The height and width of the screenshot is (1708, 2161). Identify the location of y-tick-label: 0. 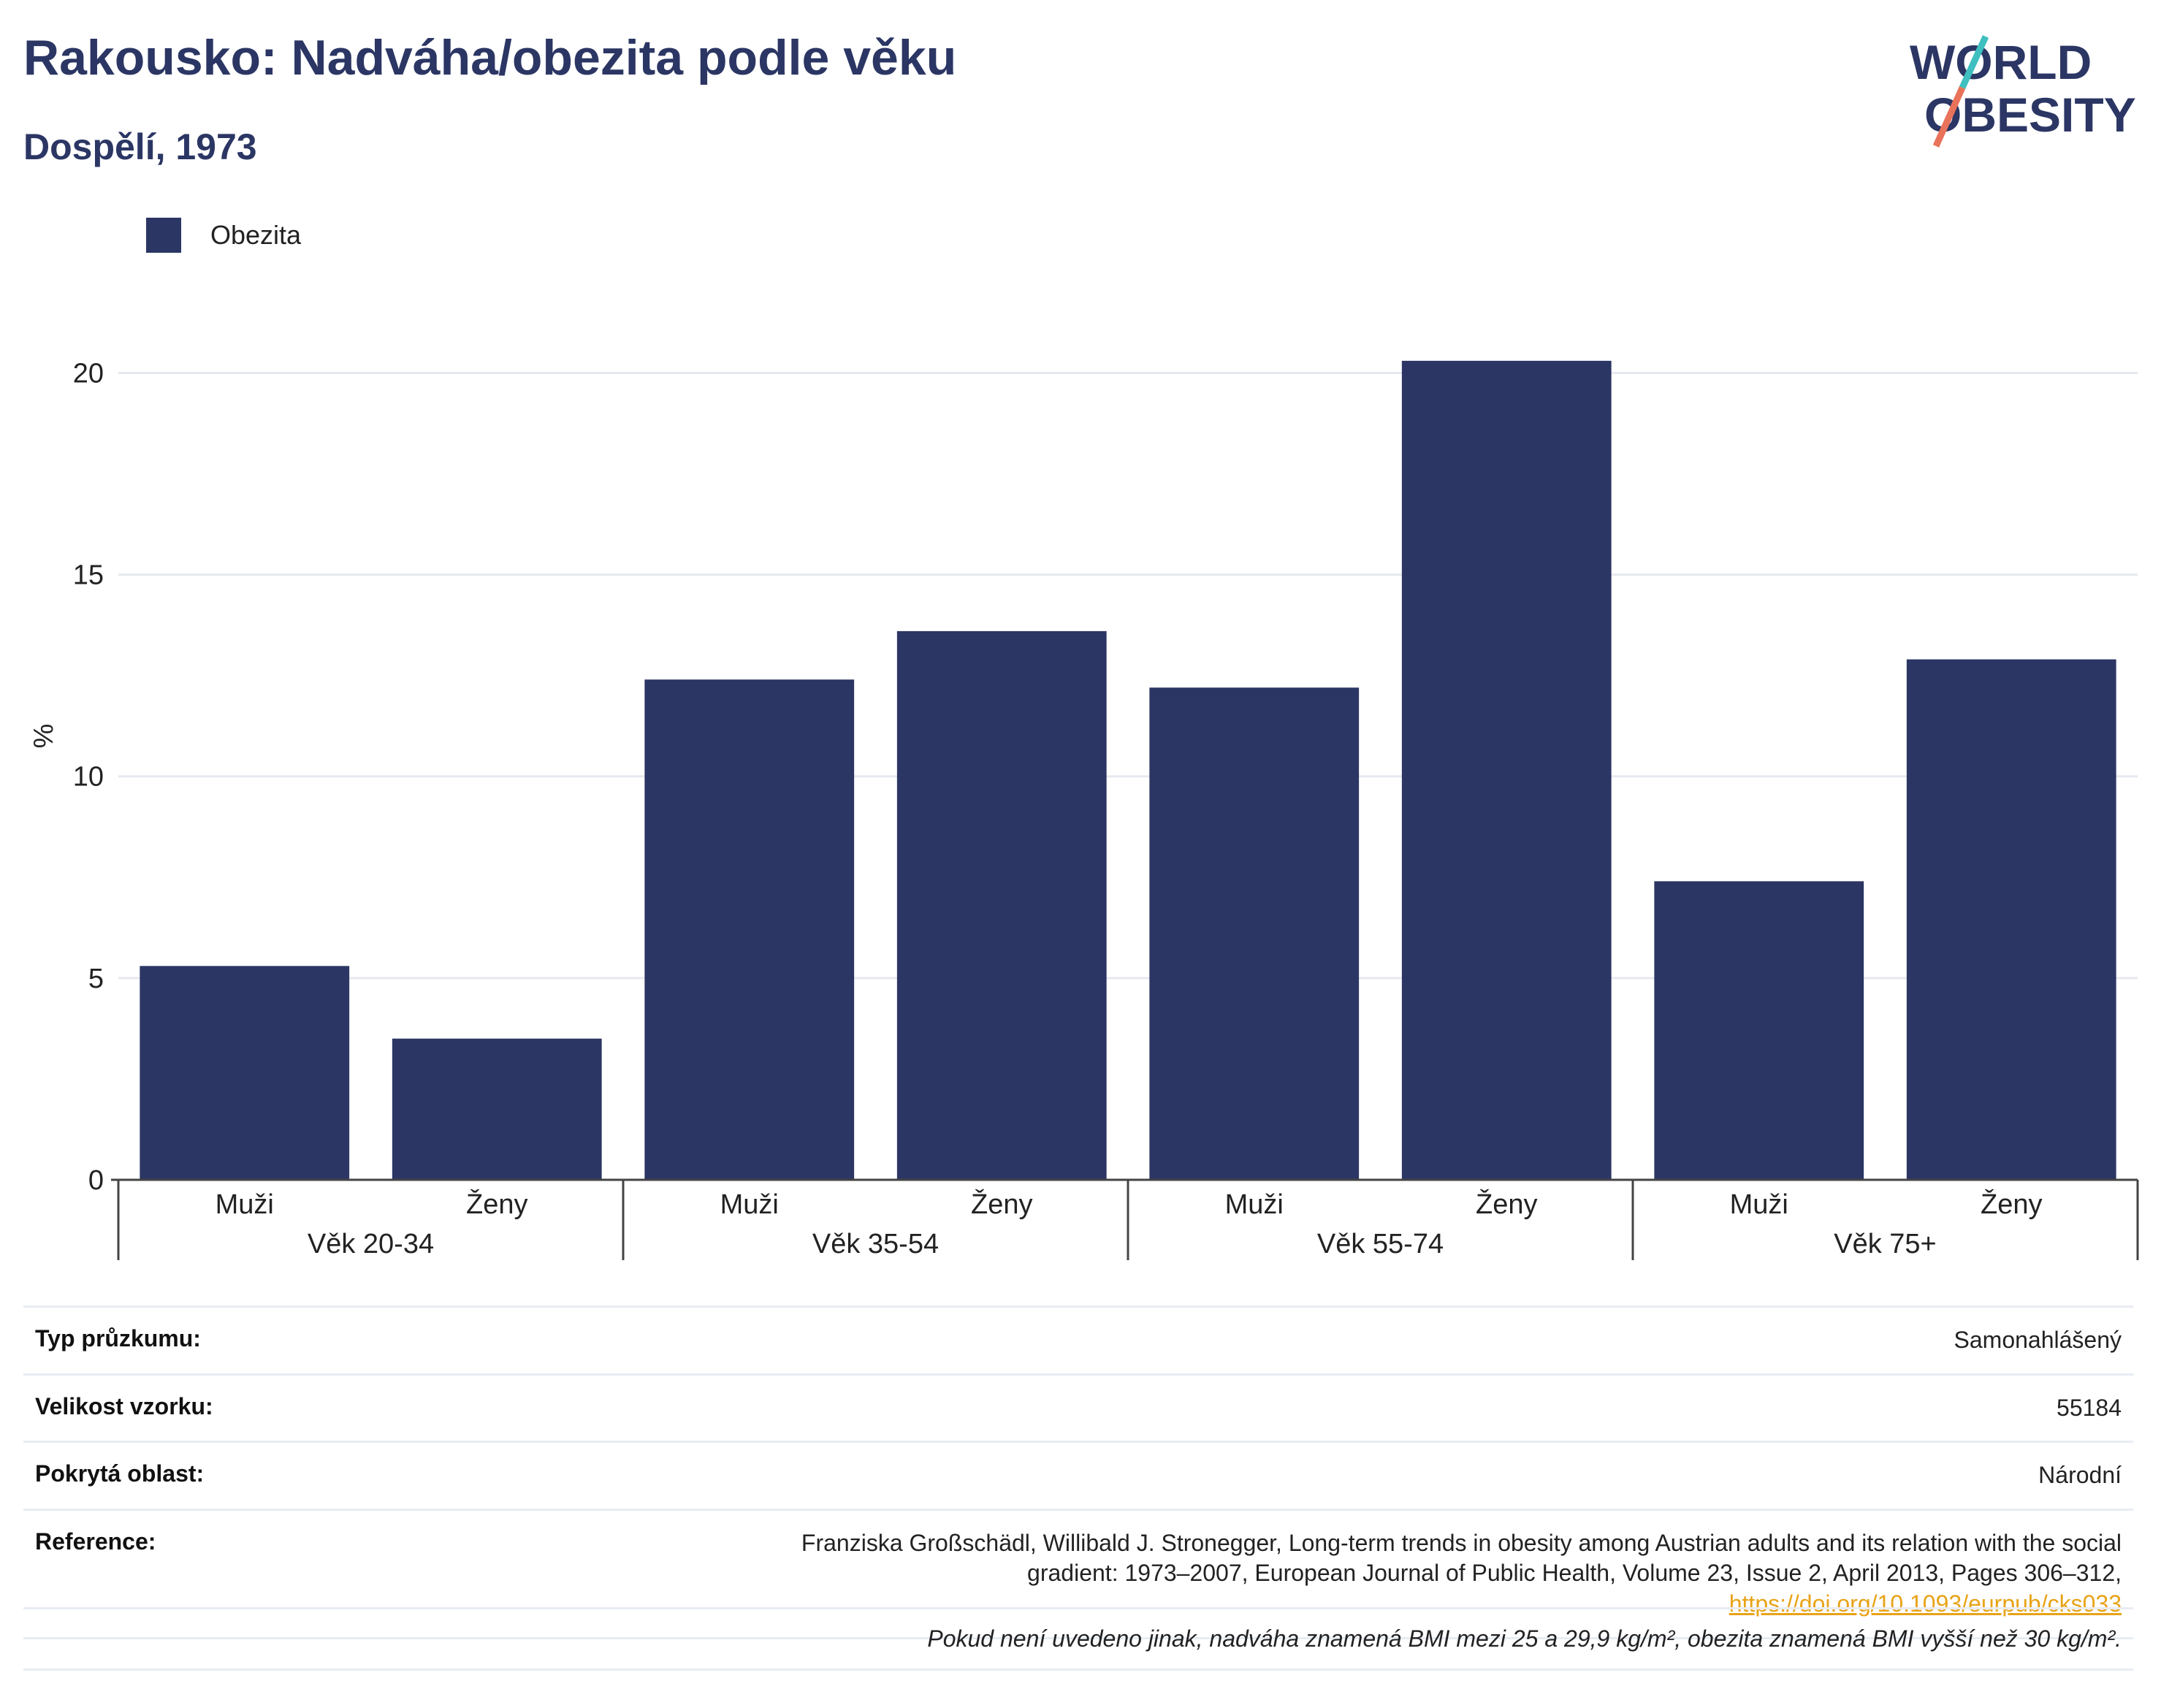
(96, 1180).